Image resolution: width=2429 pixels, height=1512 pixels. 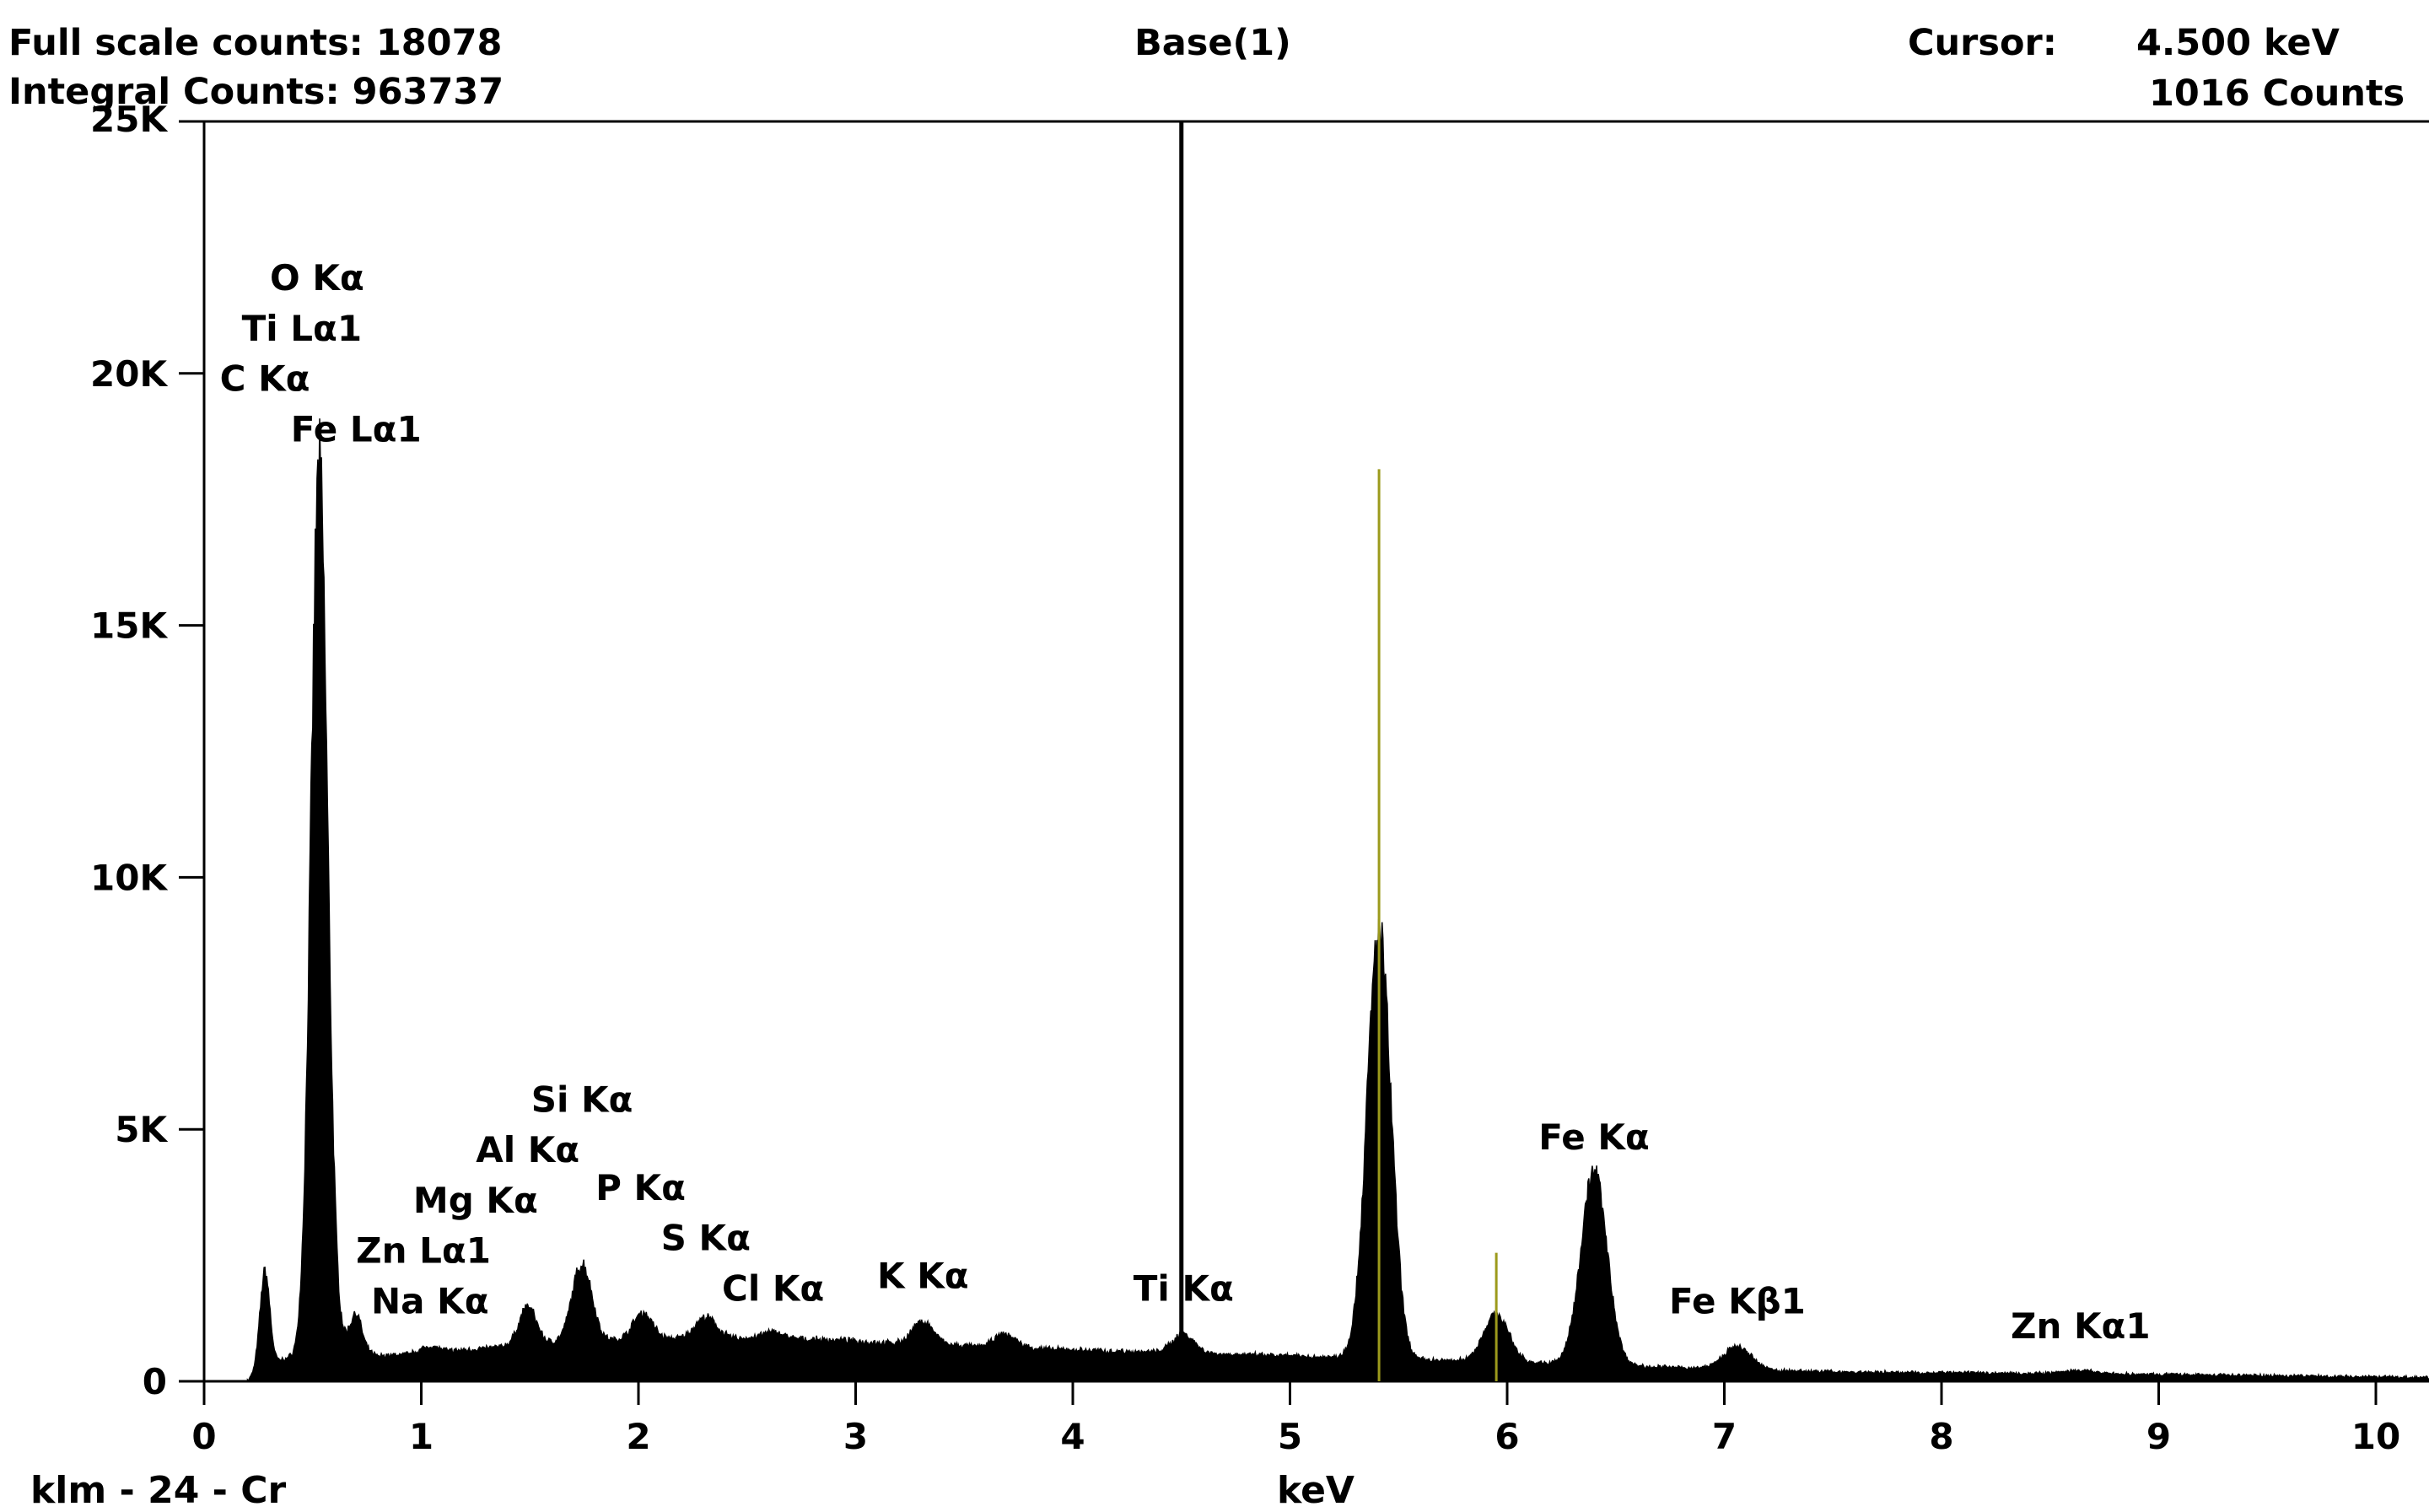 I want to click on x-tick-label: 6, so click(x=1507, y=1436).